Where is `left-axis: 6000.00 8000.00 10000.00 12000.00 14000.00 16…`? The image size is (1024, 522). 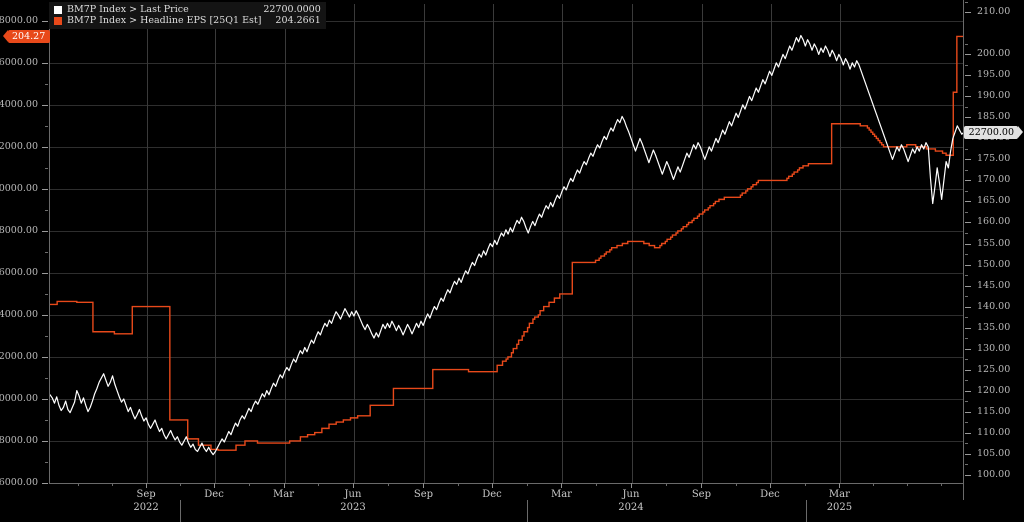 left-axis: 6000.00 8000.00 10000.00 12000.00 14000.00 16… is located at coordinates (24, 261).